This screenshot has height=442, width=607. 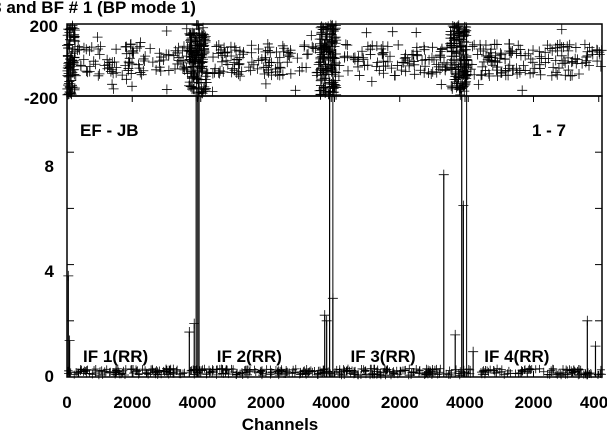 What do you see at coordinates (49, 166) in the screenshot?
I see `amp-ytick-label: 8` at bounding box center [49, 166].